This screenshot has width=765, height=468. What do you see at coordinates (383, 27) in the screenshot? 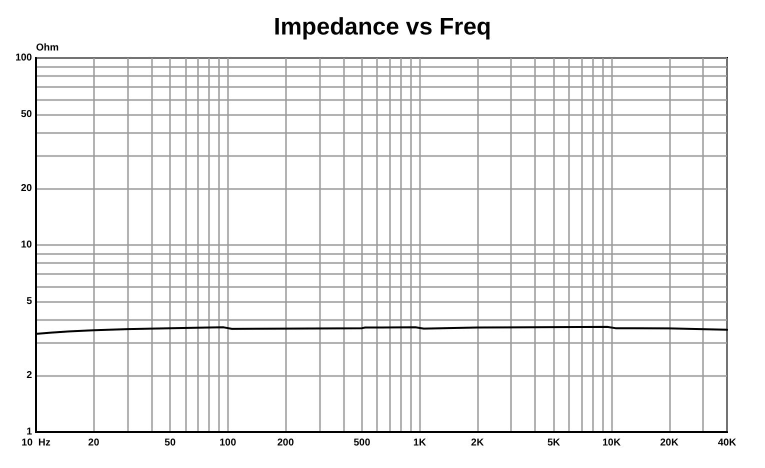
I see `chart-title: Impedance vs Freq` at bounding box center [383, 27].